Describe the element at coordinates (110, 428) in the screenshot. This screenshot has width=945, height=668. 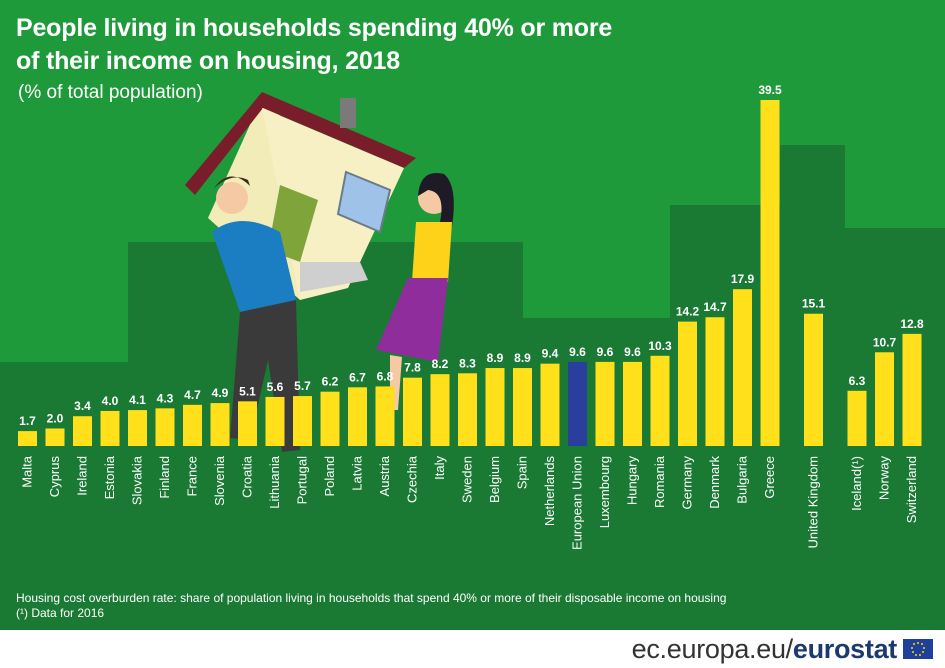
I see `bar-estonia` at that location.